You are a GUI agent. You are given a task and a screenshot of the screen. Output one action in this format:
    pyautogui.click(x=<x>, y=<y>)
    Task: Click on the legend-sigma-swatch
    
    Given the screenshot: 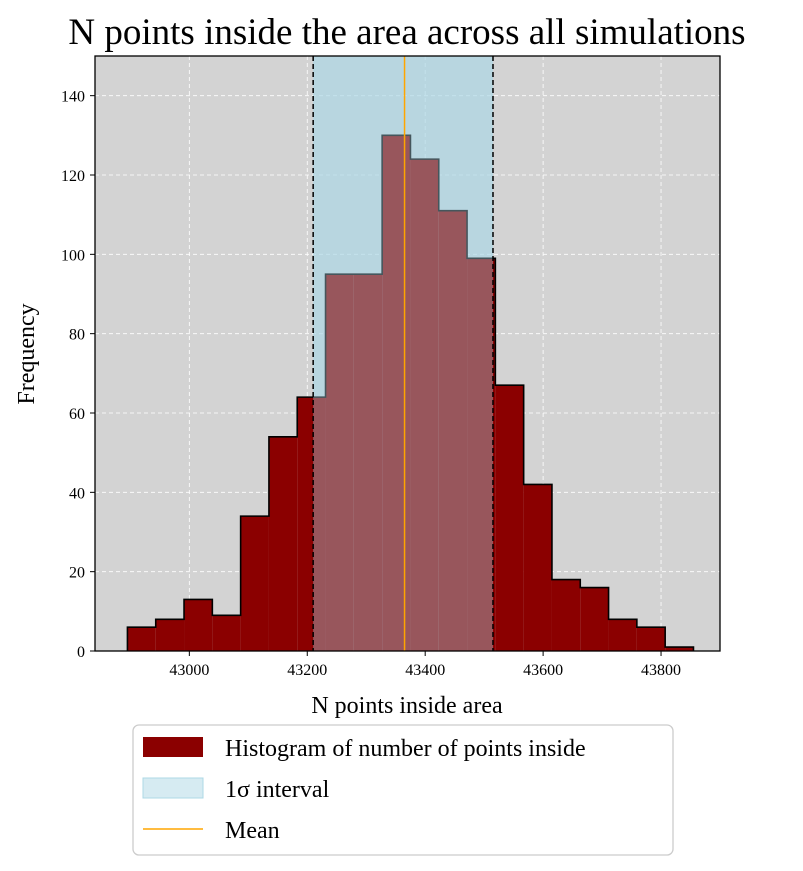 What is the action you would take?
    pyautogui.click(x=173, y=788)
    